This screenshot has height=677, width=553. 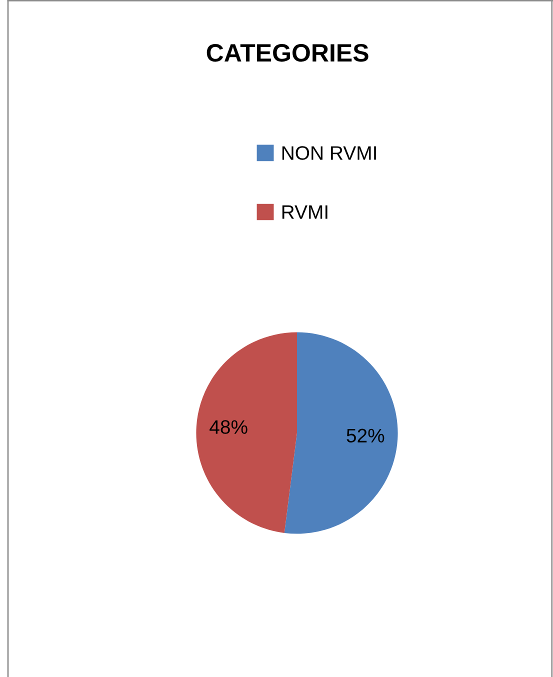 I want to click on legend-label: NON RVMI, so click(x=329, y=153).